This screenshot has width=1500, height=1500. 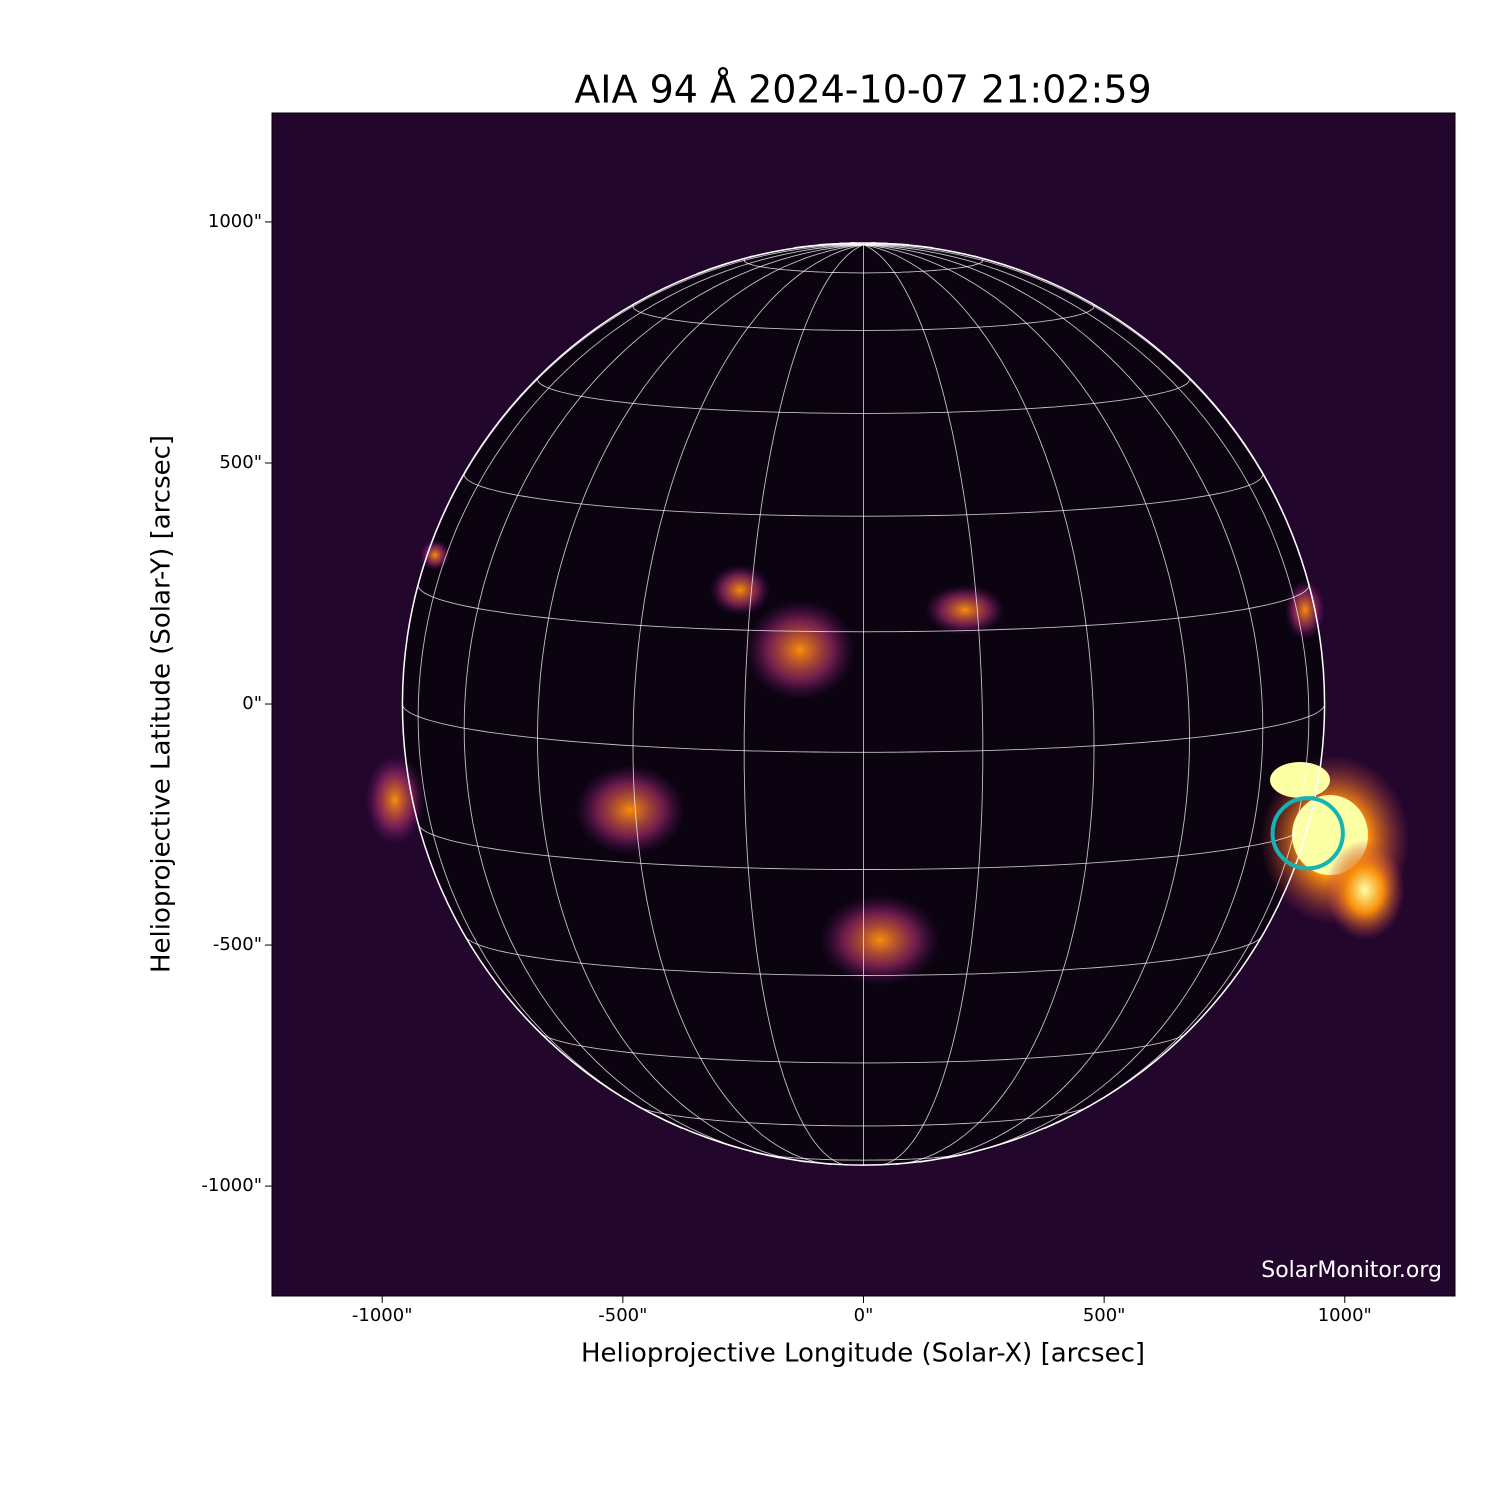 I want to click on y-tick-label: 500", so click(x=240, y=462).